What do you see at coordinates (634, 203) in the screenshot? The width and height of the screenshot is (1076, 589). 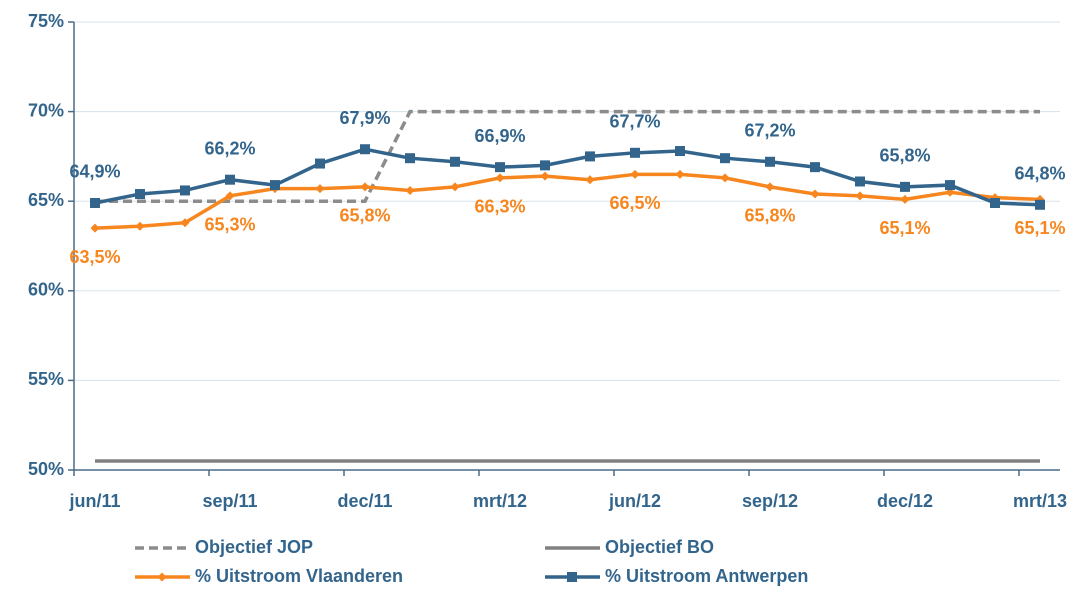 I see `data-label: 66,5%` at bounding box center [634, 203].